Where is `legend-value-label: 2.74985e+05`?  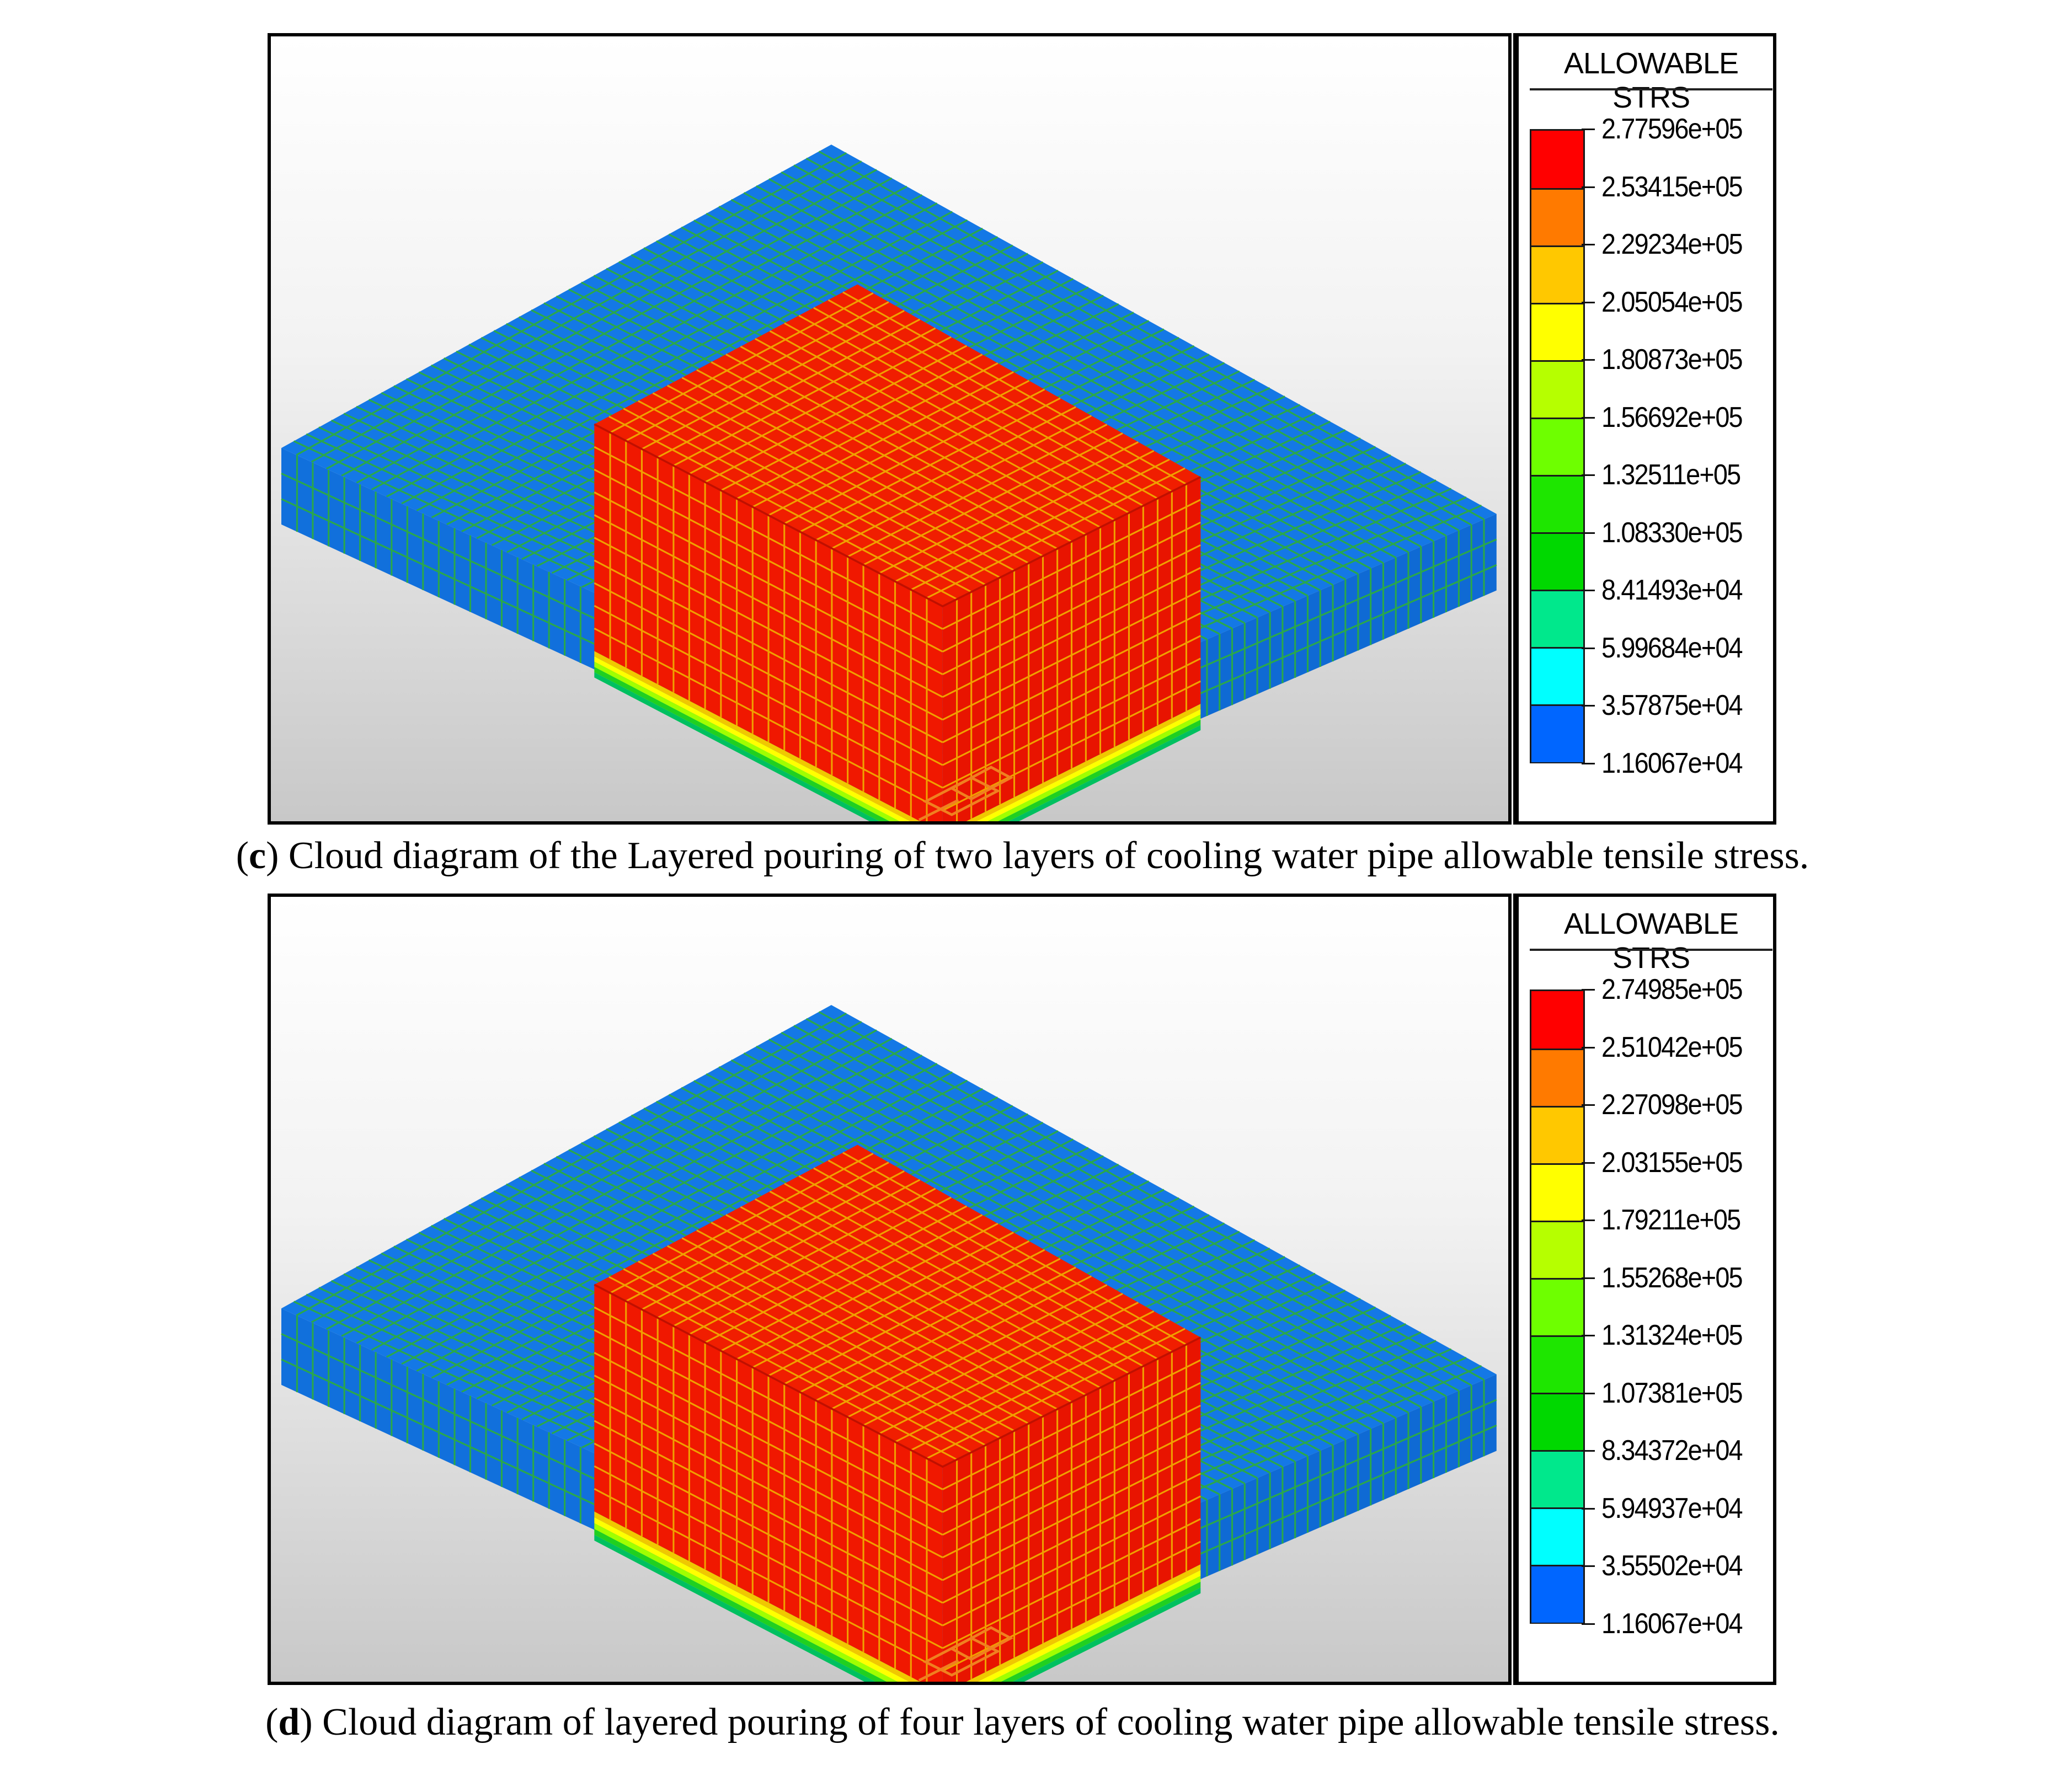
legend-value-label: 2.74985e+05 is located at coordinates (1672, 989).